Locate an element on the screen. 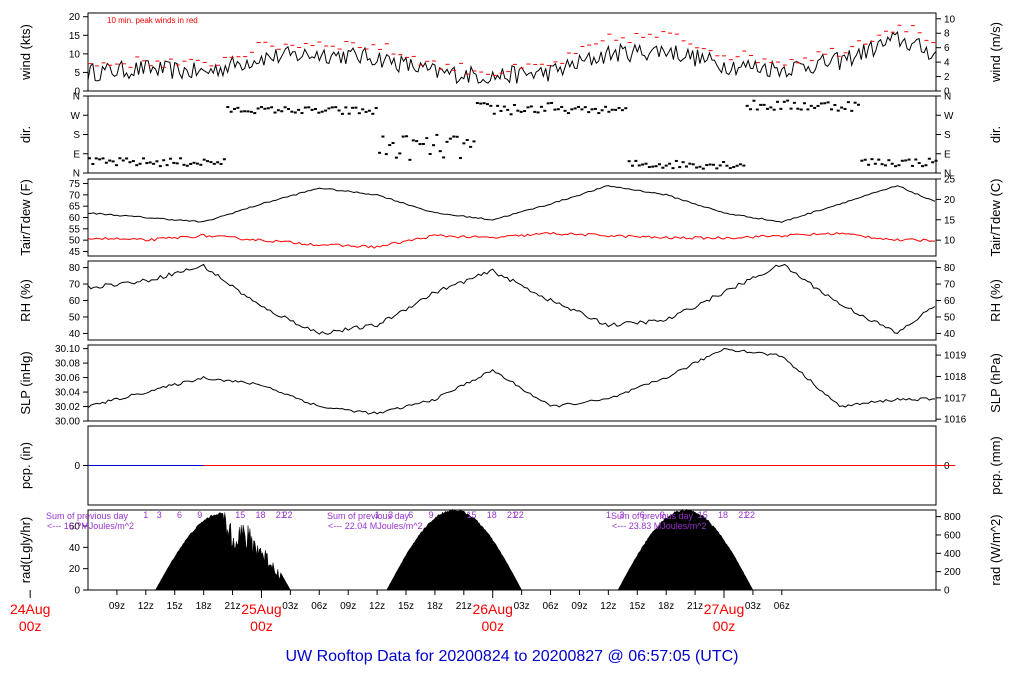 Image resolution: width=1024 pixels, height=700 pixels. rad-hour-label: 21 is located at coordinates (512, 515).